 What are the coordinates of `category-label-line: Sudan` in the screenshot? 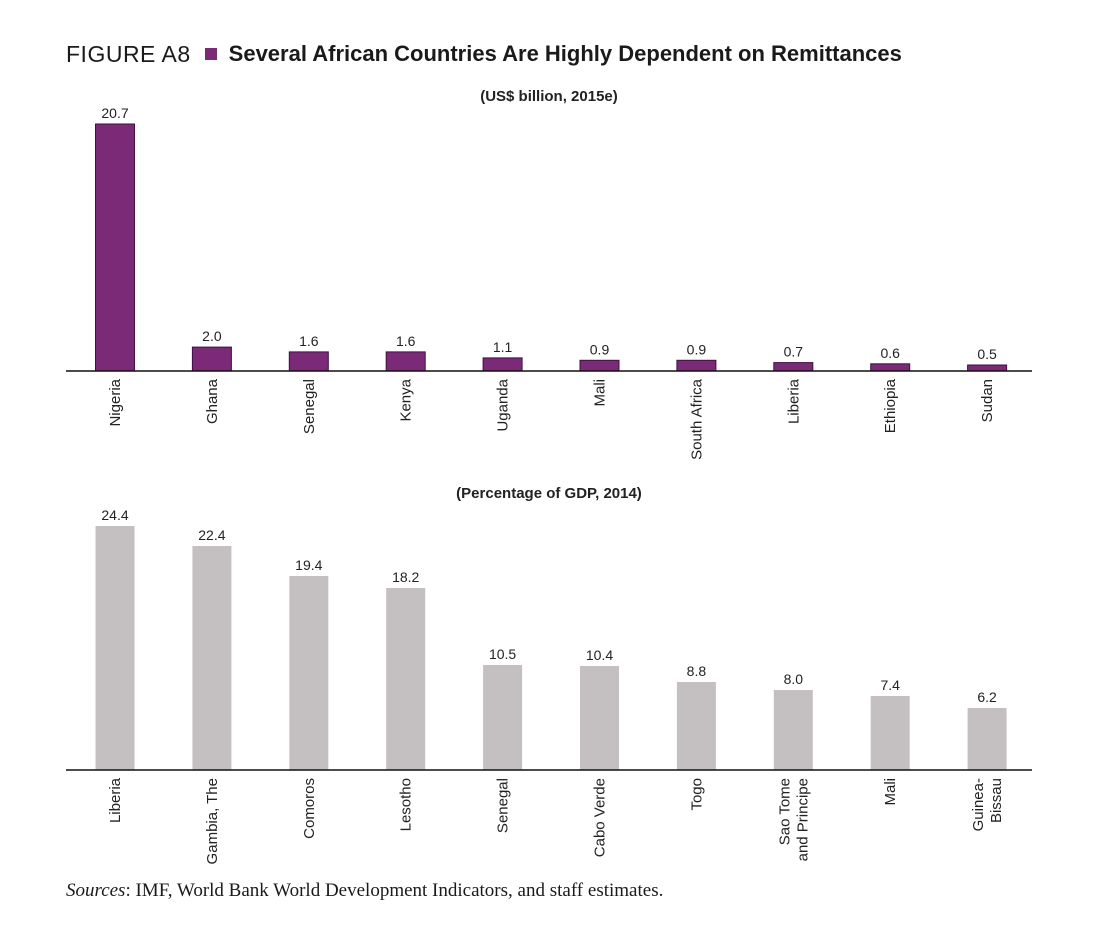 It's located at (987, 400).